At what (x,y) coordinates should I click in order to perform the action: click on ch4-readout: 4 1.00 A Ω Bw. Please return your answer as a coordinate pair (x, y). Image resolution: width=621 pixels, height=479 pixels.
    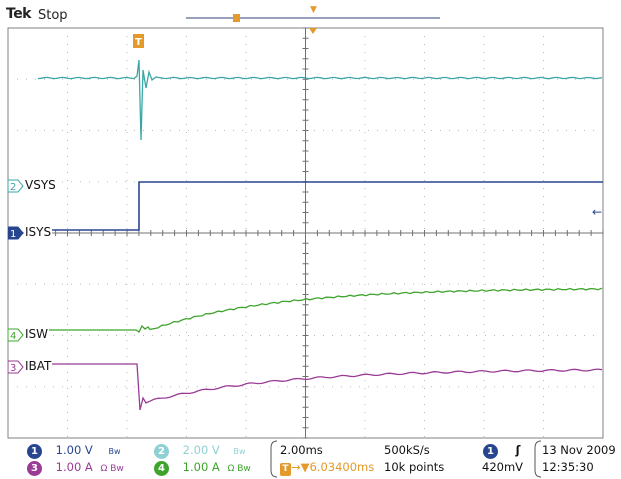
    Looking at the image, I should click on (202, 468).